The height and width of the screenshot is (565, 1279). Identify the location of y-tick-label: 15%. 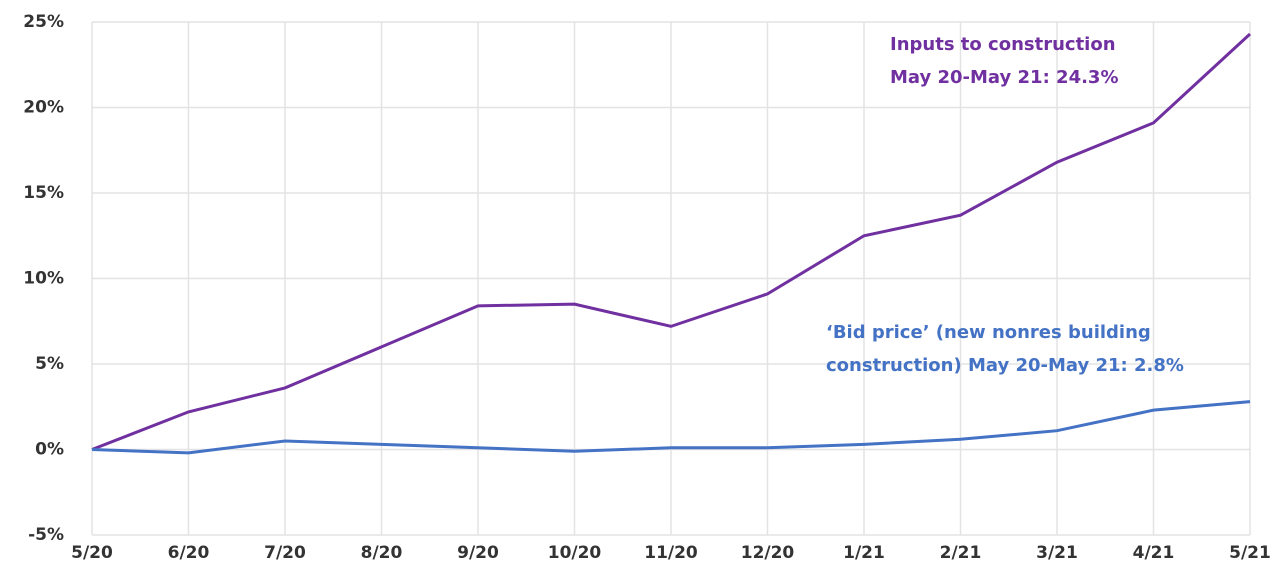
(43, 193).